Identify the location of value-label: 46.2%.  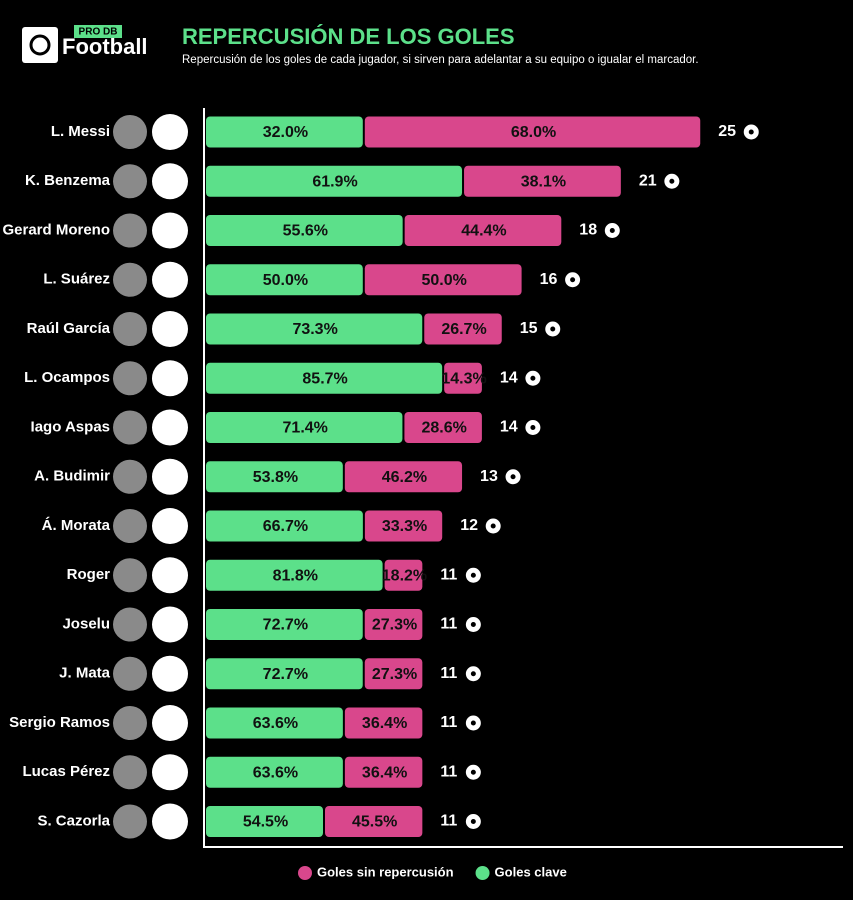
(404, 477).